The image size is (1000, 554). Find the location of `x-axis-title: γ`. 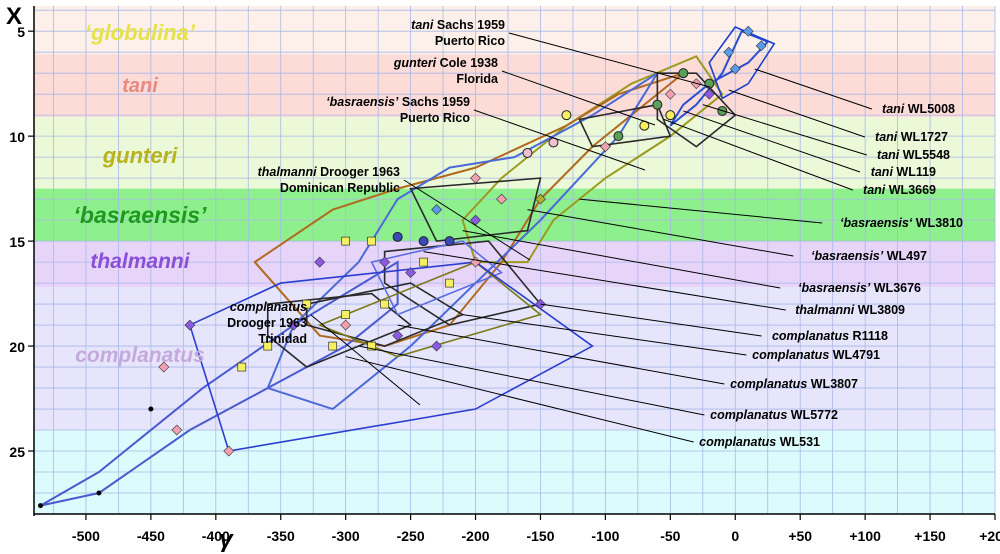

x-axis-title: γ is located at coordinates (226, 539).